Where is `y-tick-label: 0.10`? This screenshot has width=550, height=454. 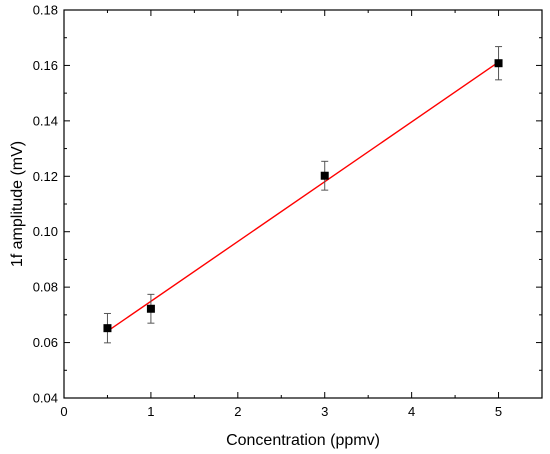
y-tick-label: 0.10 is located at coordinates (45, 231).